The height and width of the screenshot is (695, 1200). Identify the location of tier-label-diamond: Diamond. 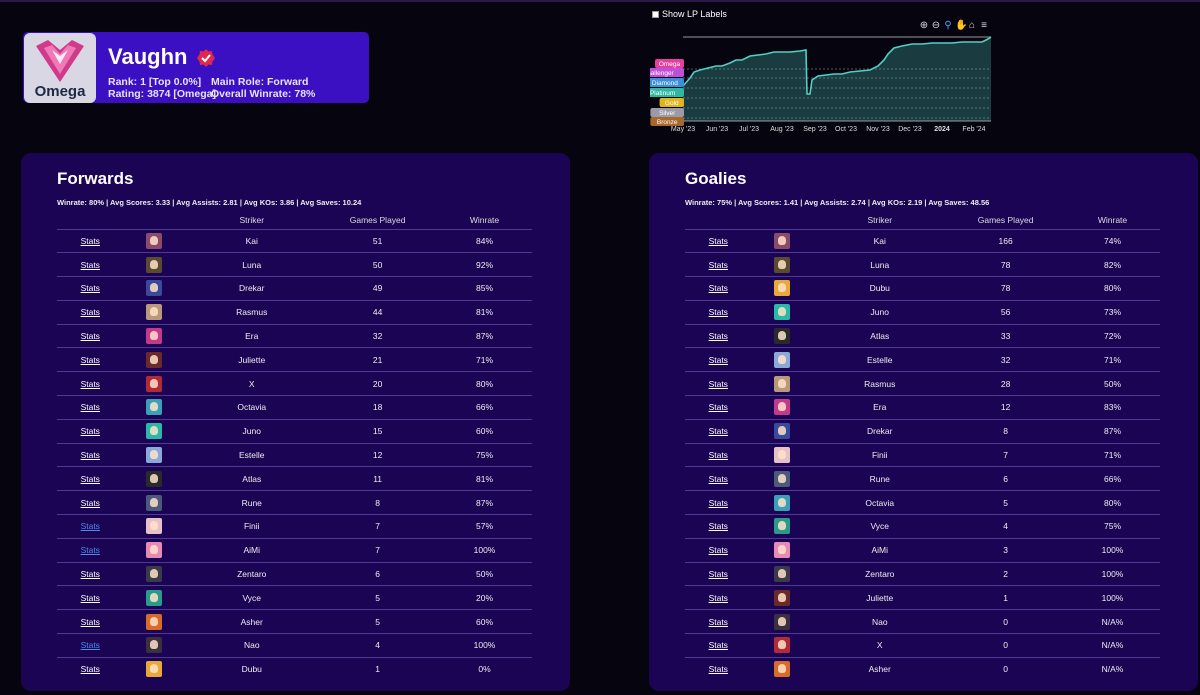
(667, 82).